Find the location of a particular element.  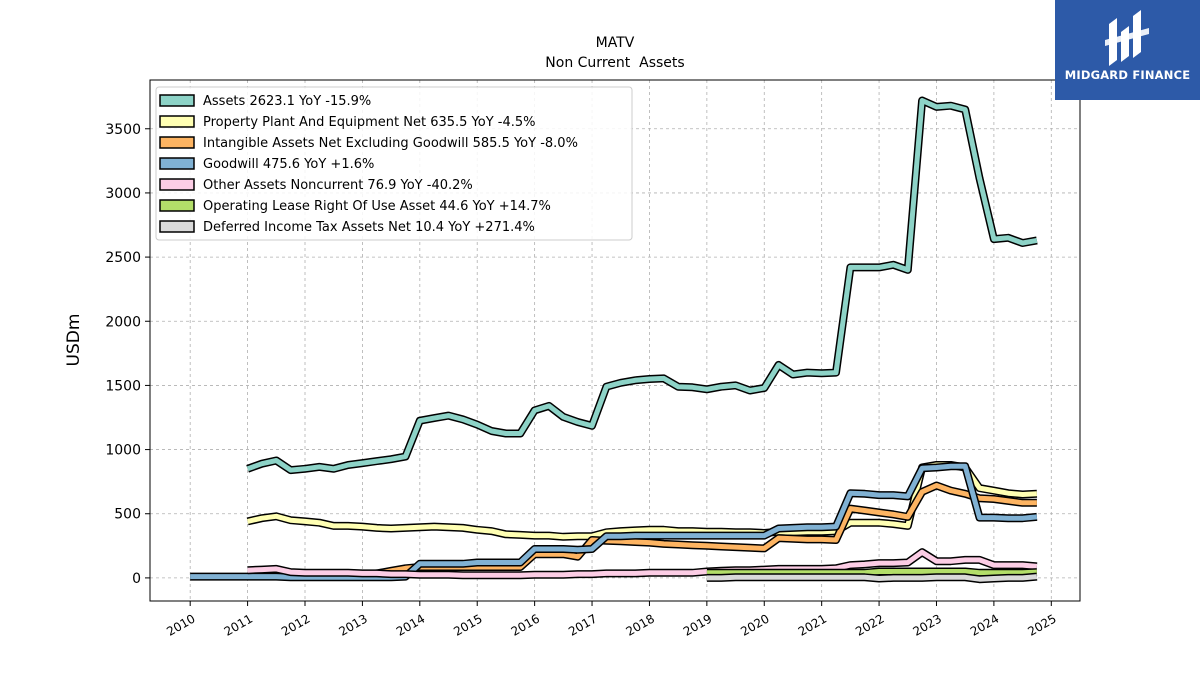

legend-box is located at coordinates (394, 163).